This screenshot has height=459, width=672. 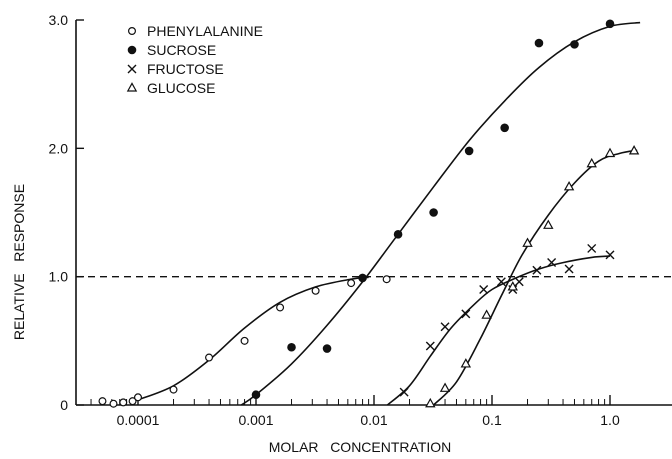 I want to click on fructose-curve, so click(x=498, y=330).